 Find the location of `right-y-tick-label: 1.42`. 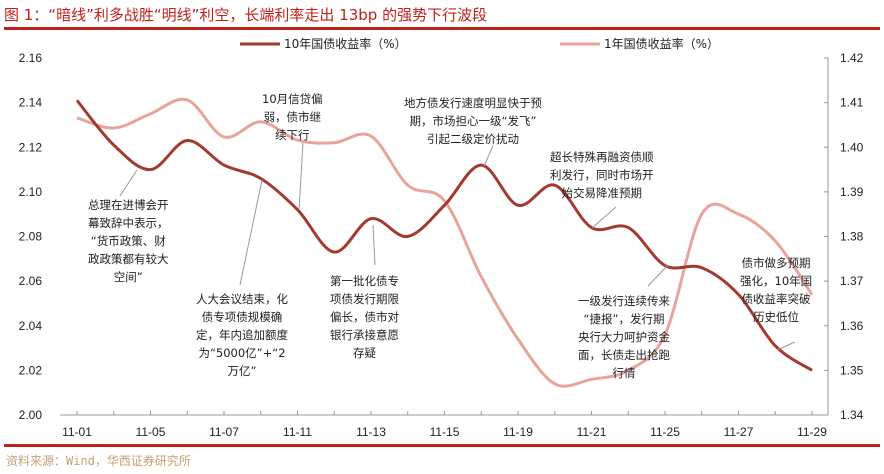

right-y-tick-label: 1.42 is located at coordinates (852, 58).